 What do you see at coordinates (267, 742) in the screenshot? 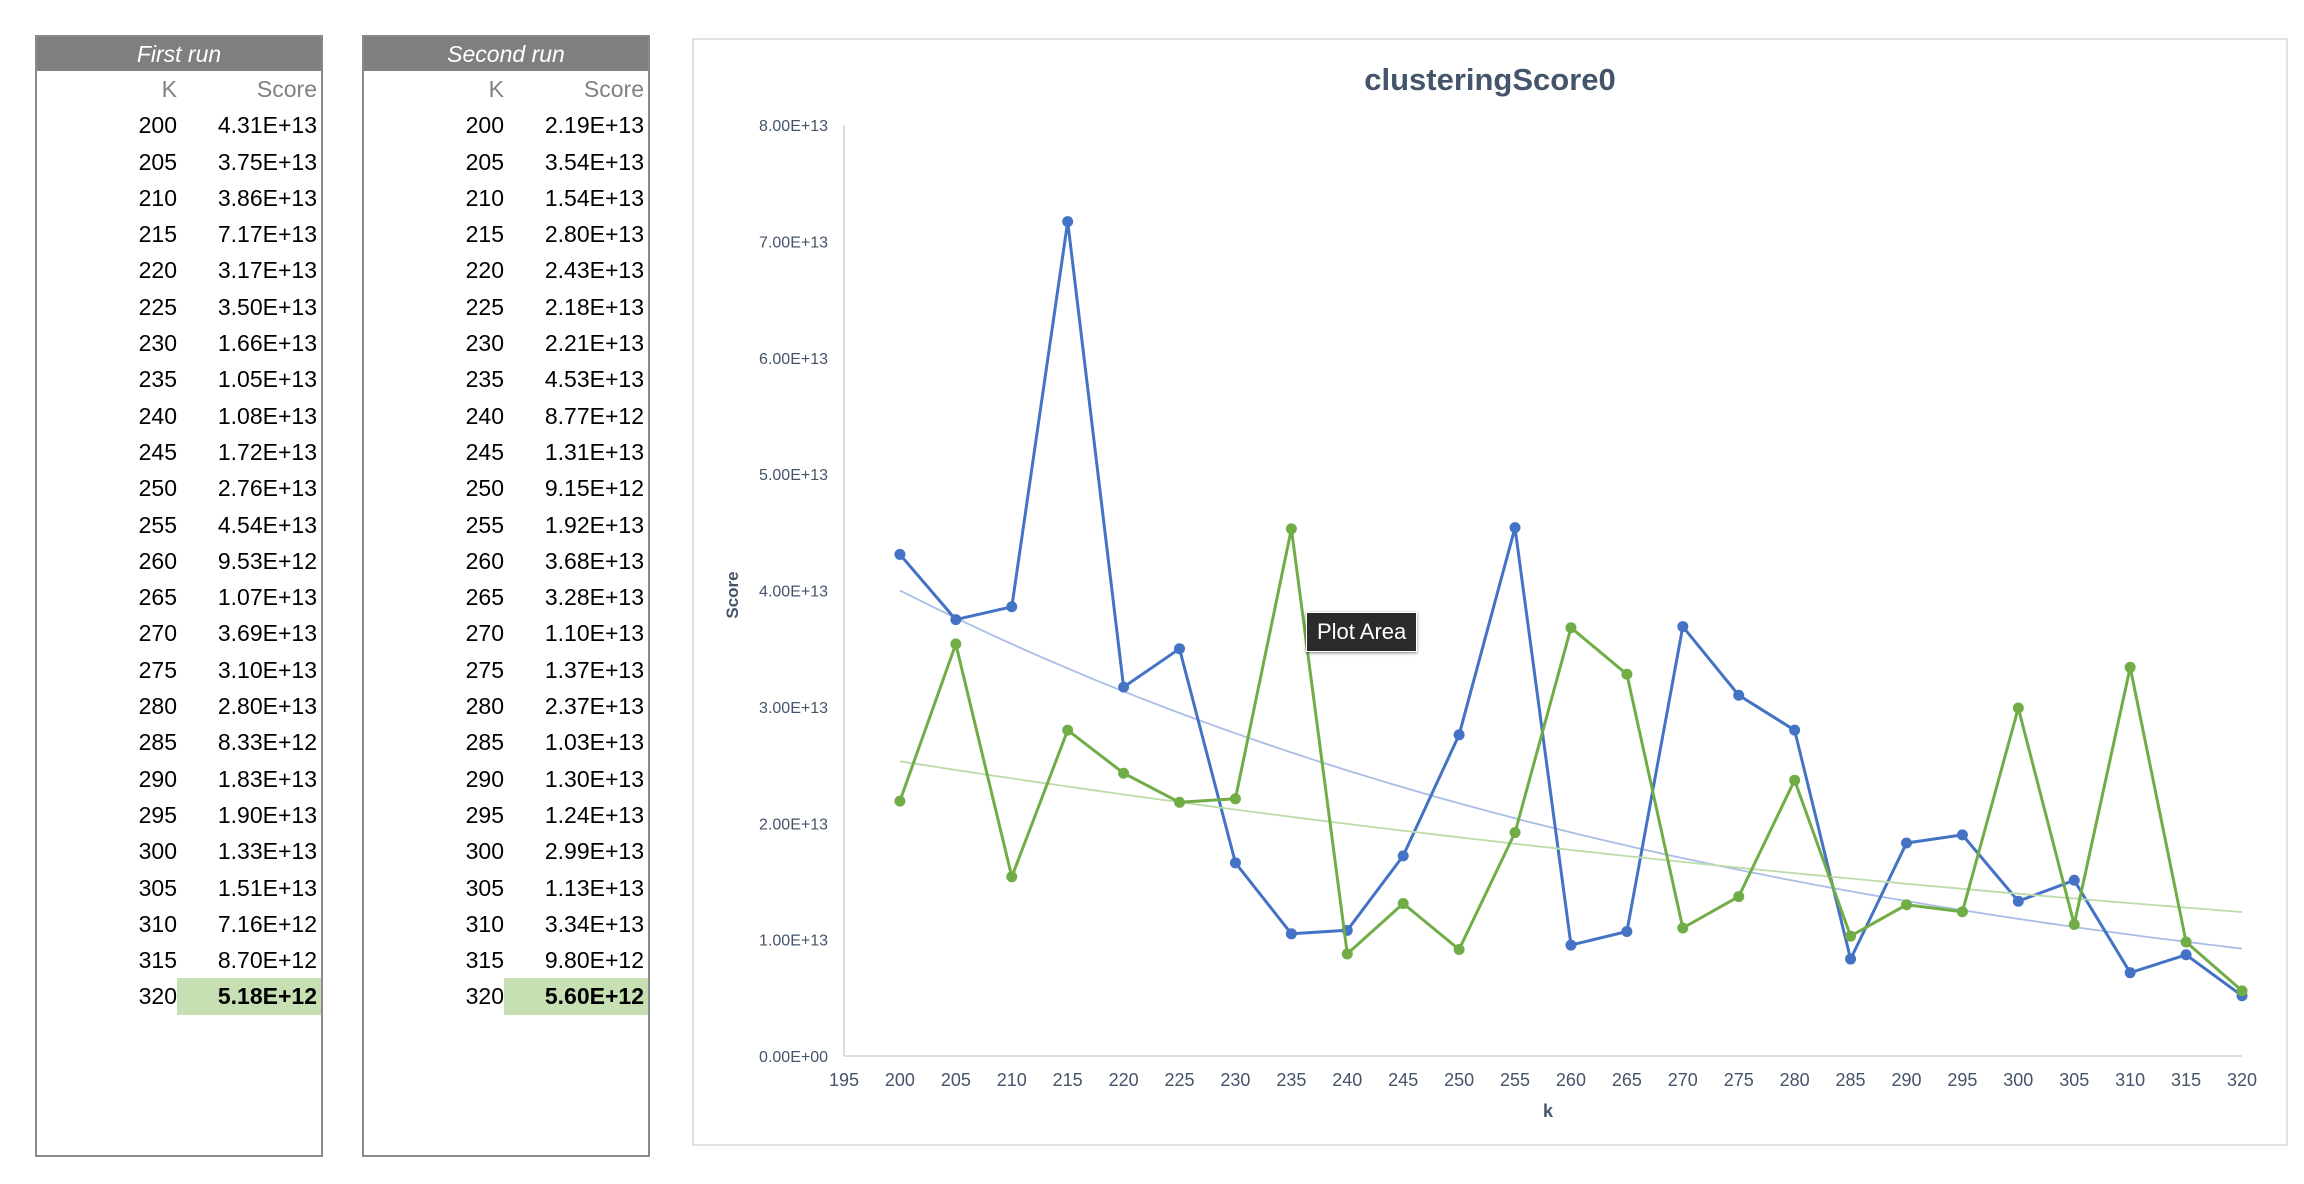
I see `score-cell: 8.33E+12` at bounding box center [267, 742].